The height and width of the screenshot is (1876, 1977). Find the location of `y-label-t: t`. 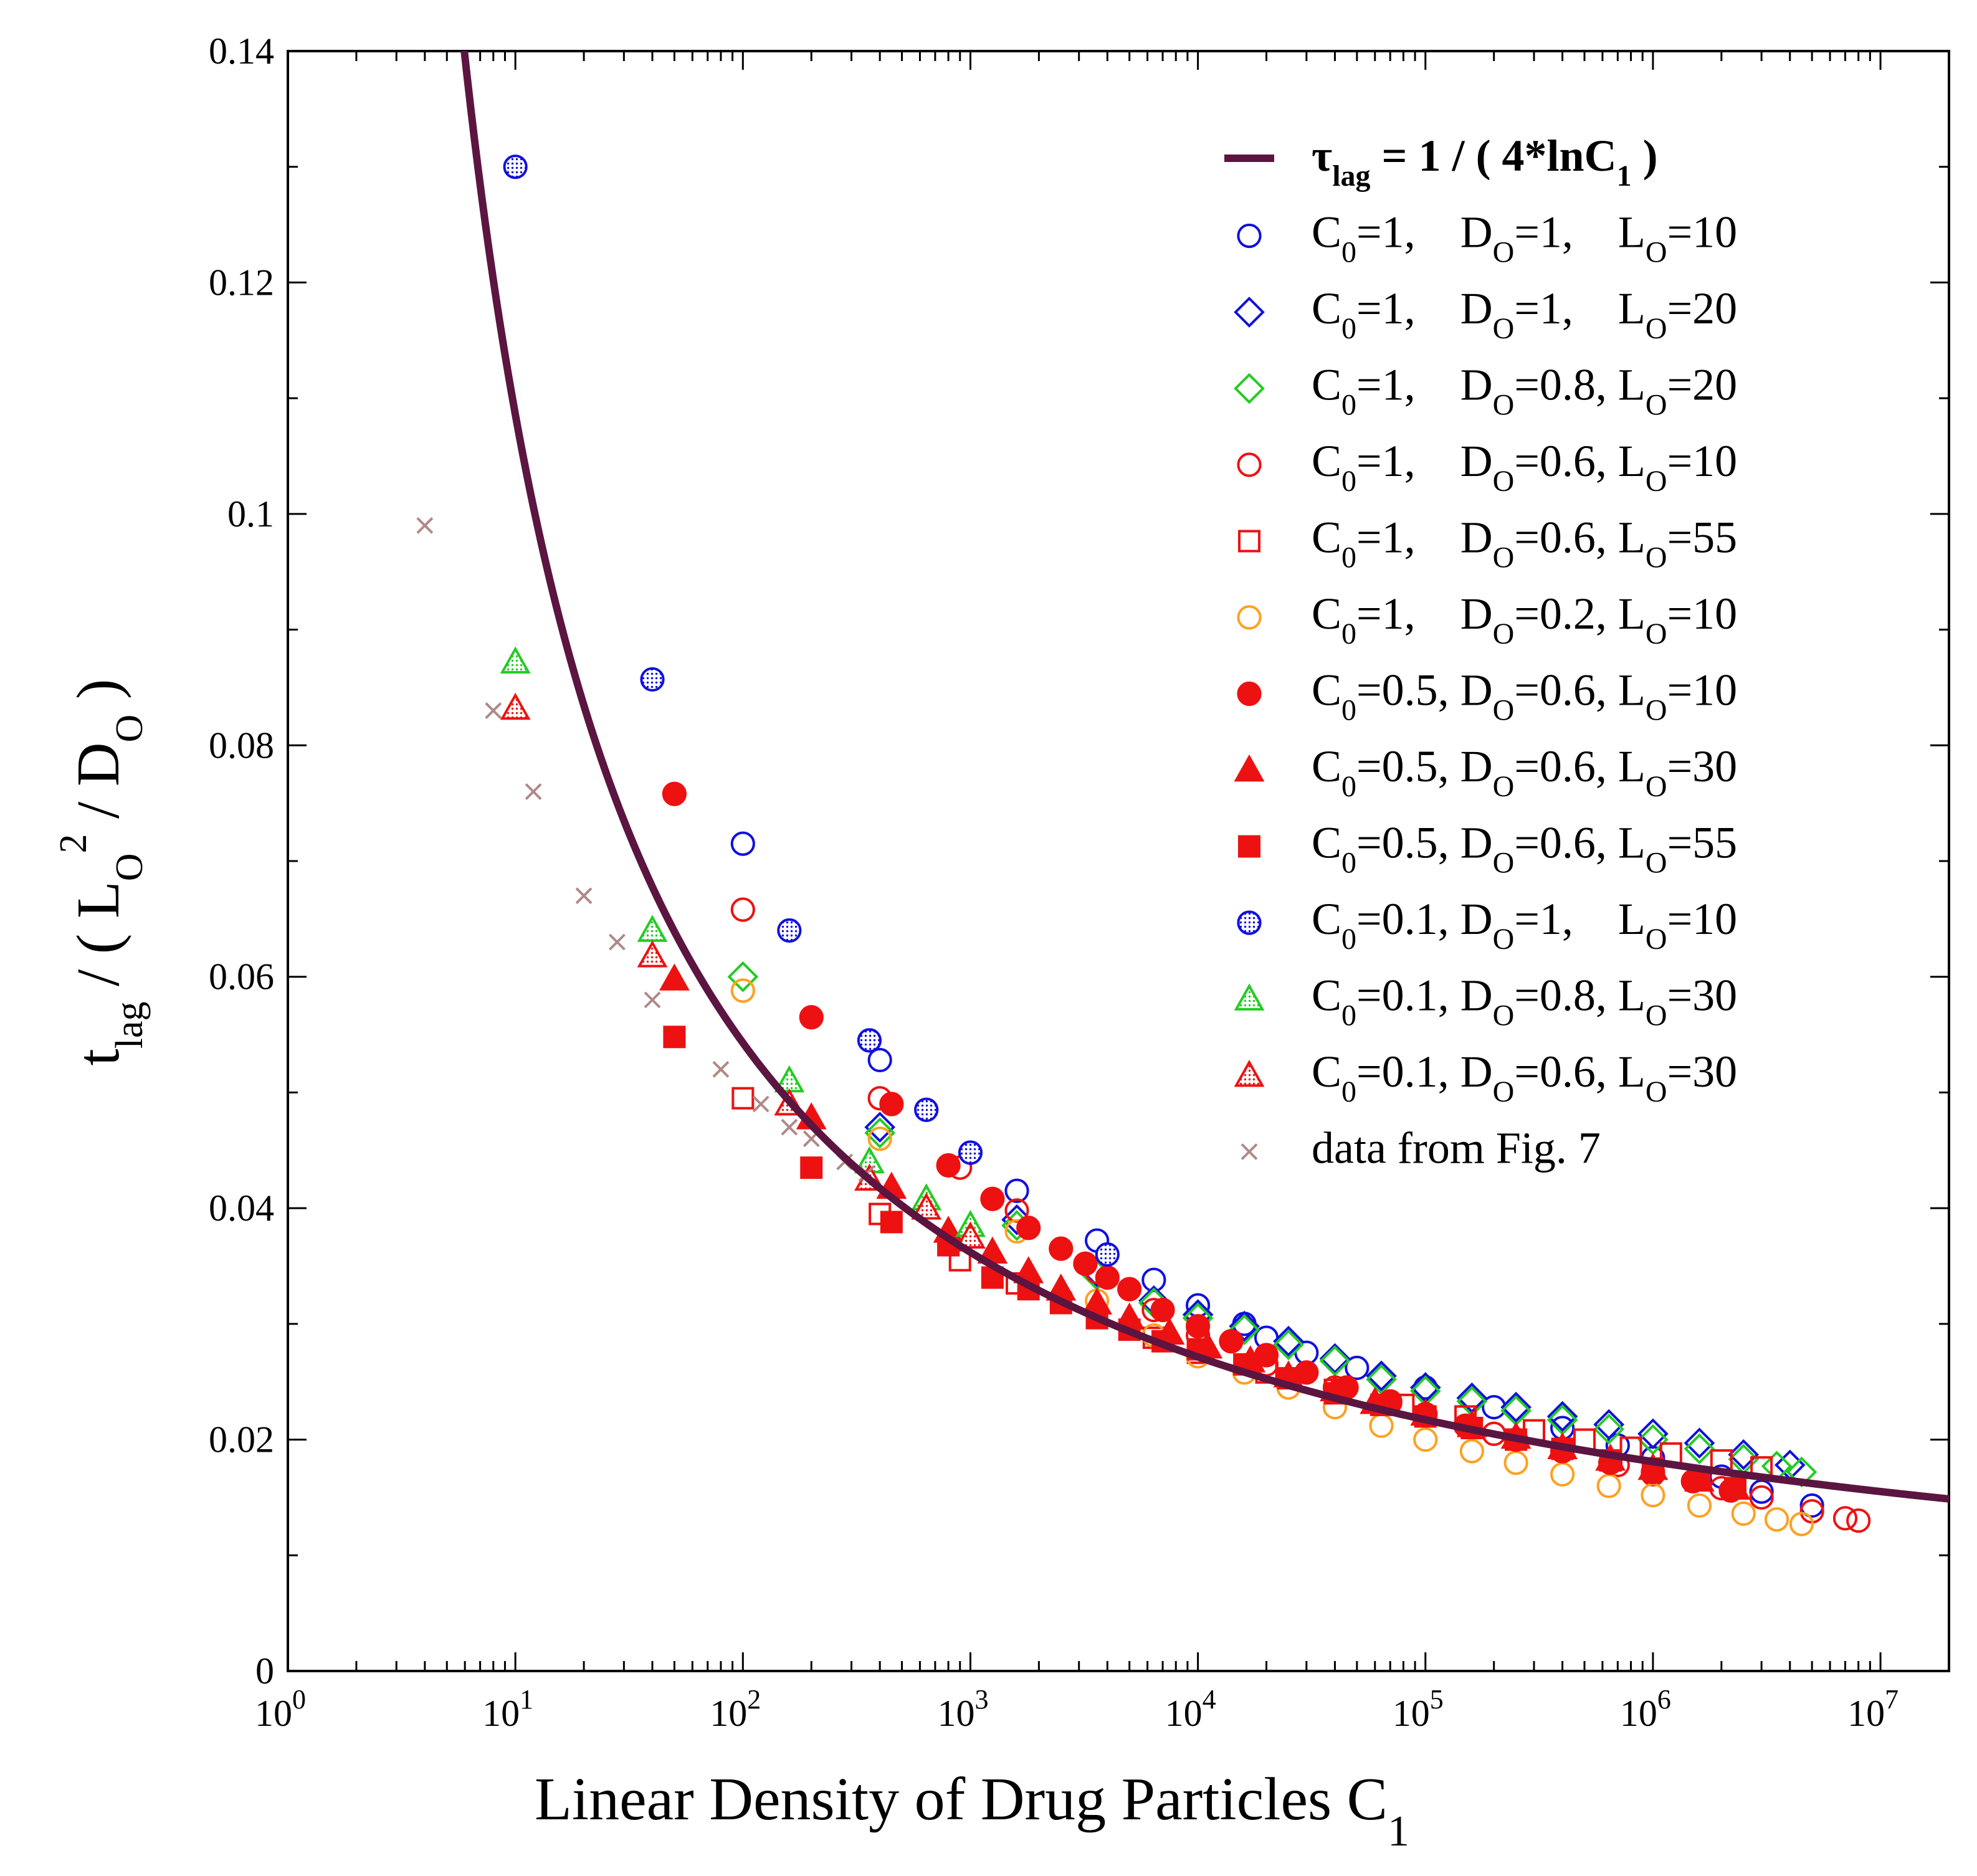

y-label-t: t is located at coordinates (98, 1057).